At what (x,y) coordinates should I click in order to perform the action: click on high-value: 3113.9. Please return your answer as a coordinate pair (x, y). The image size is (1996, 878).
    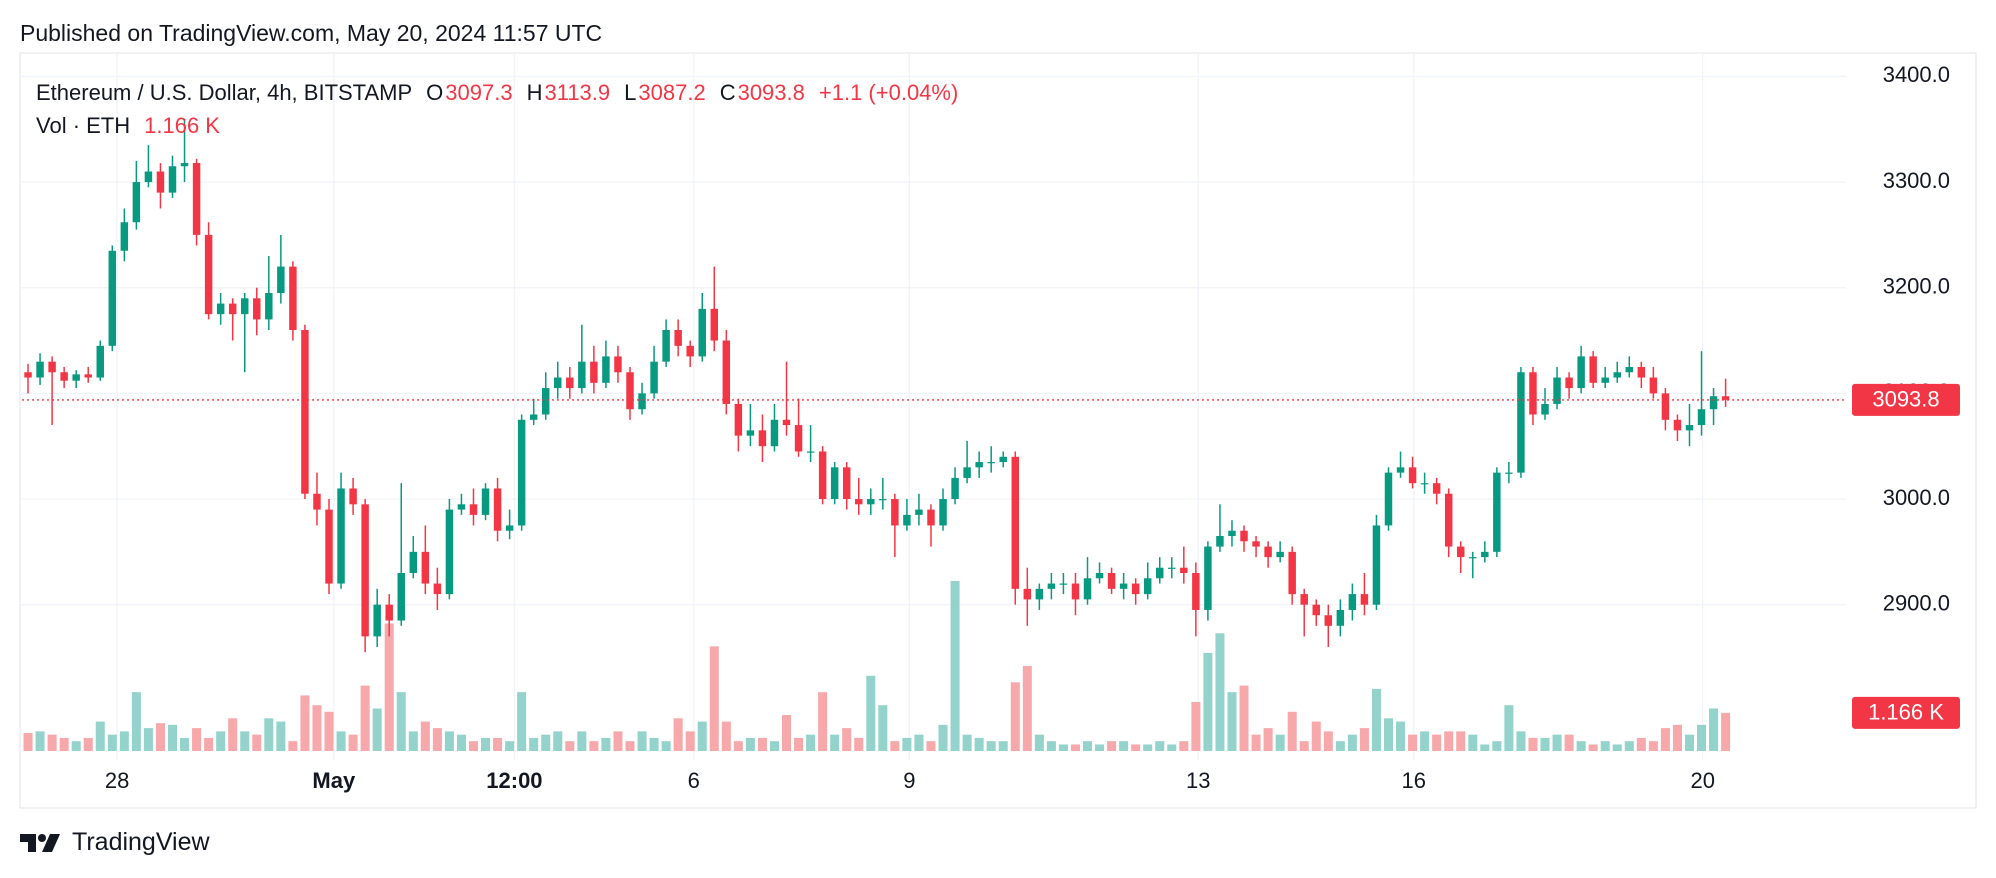
    Looking at the image, I should click on (577, 92).